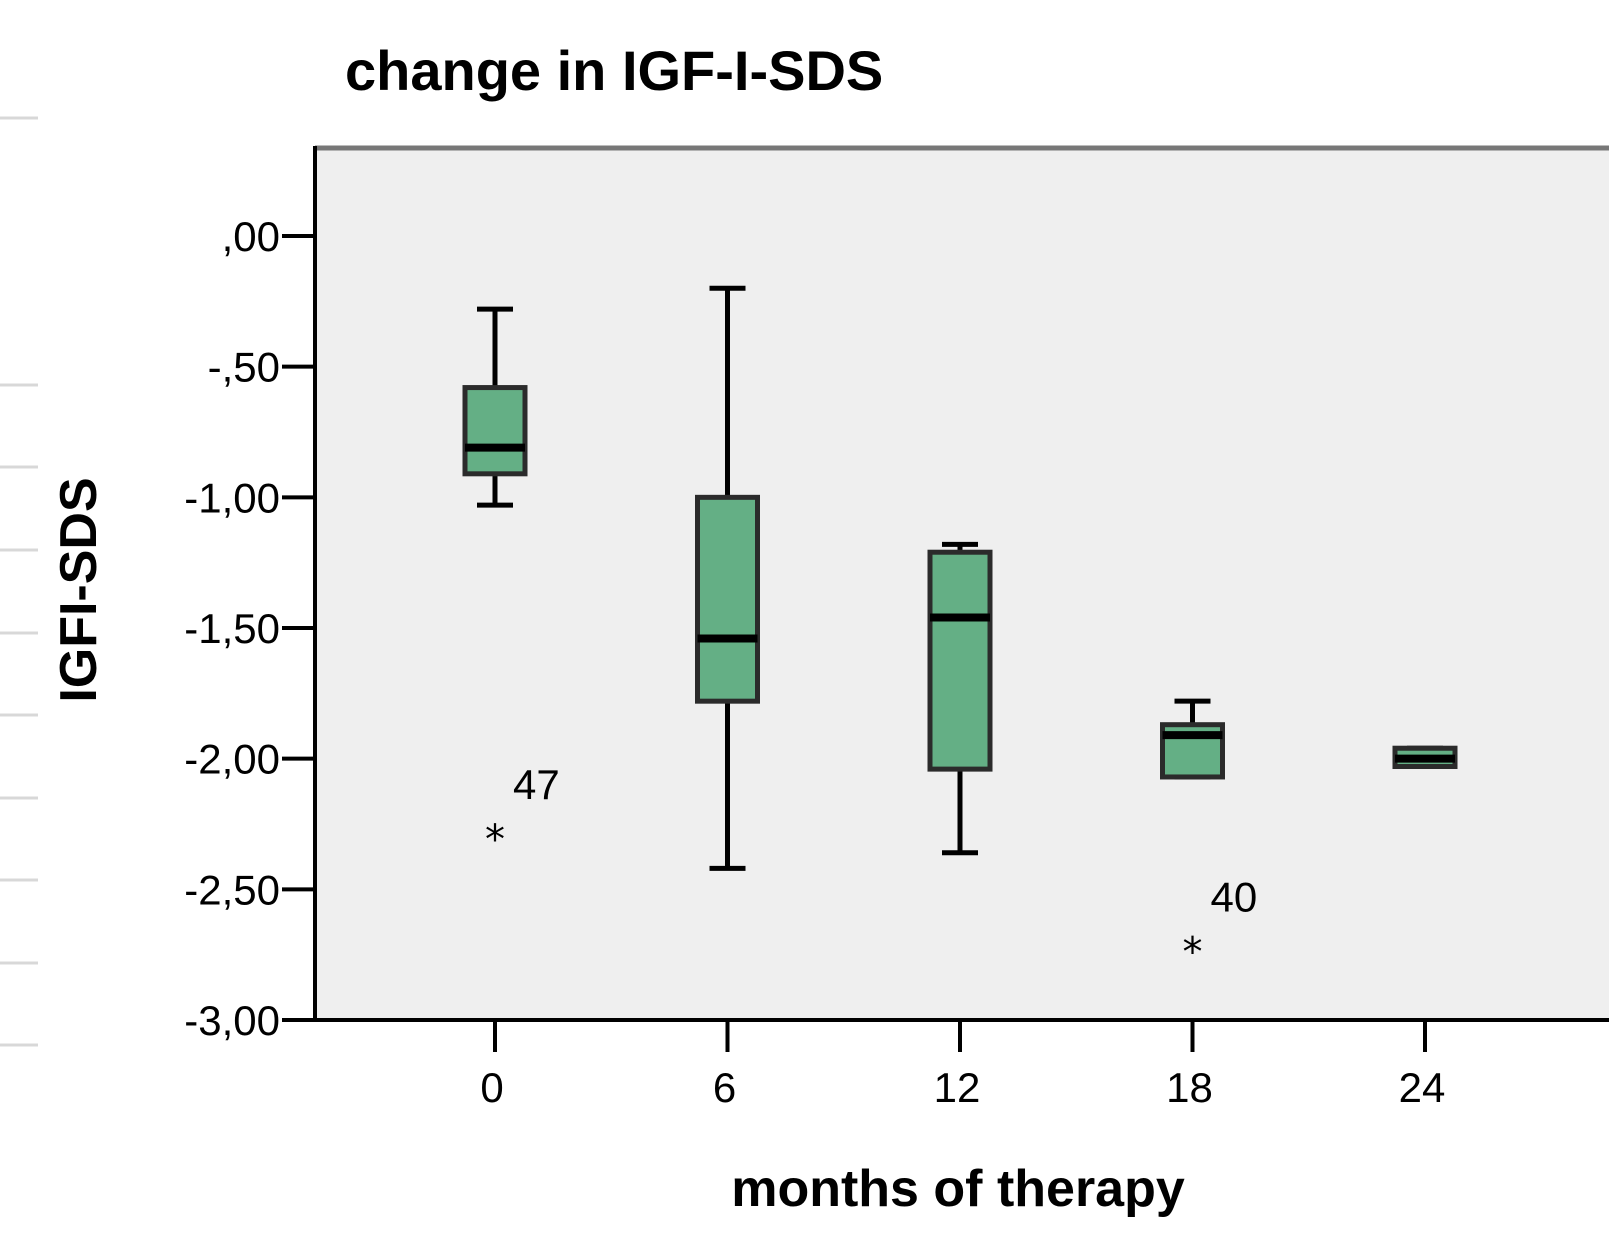 This screenshot has height=1248, width=1609. I want to click on y-tick-label: ,00, so click(251, 236).